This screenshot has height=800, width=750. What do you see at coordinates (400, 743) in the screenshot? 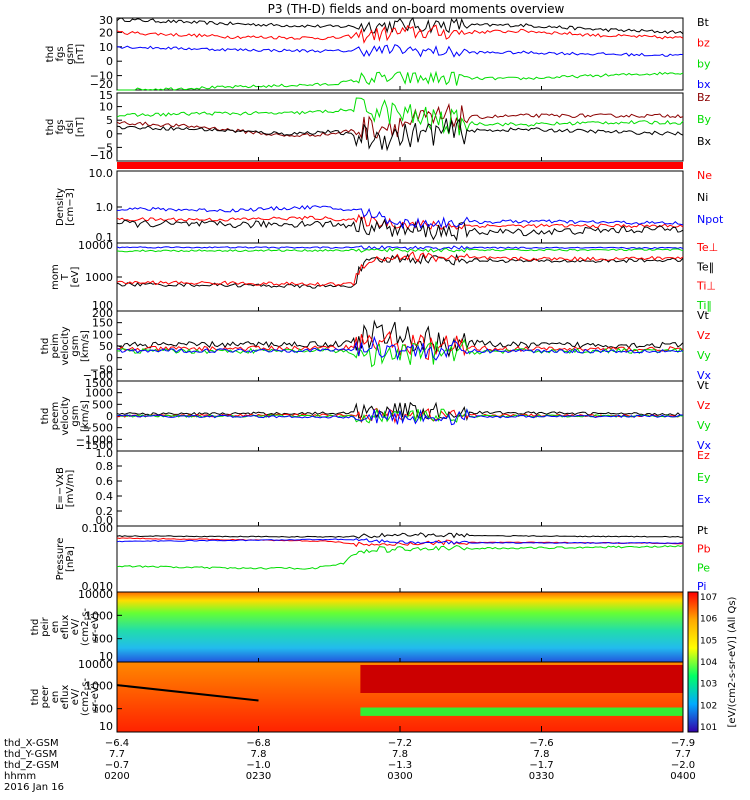
I see `ephemeris-value: −7.2` at bounding box center [400, 743].